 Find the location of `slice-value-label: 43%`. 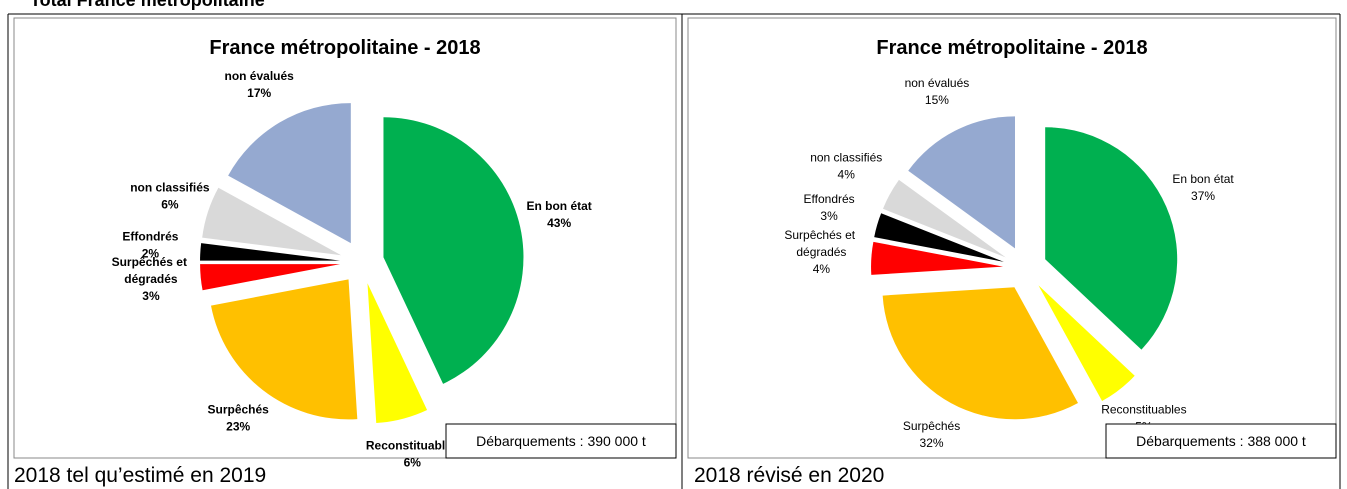

slice-value-label: 43% is located at coordinates (559, 223).